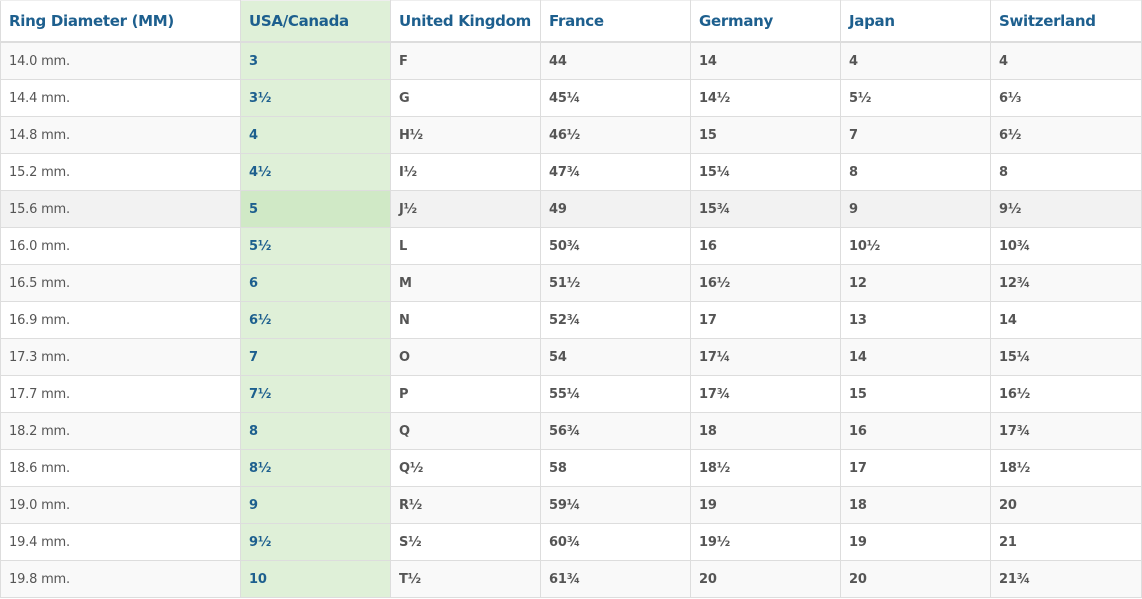 This screenshot has height=599, width=1142. I want to click on cell-united-kingdom: O, so click(465, 357).